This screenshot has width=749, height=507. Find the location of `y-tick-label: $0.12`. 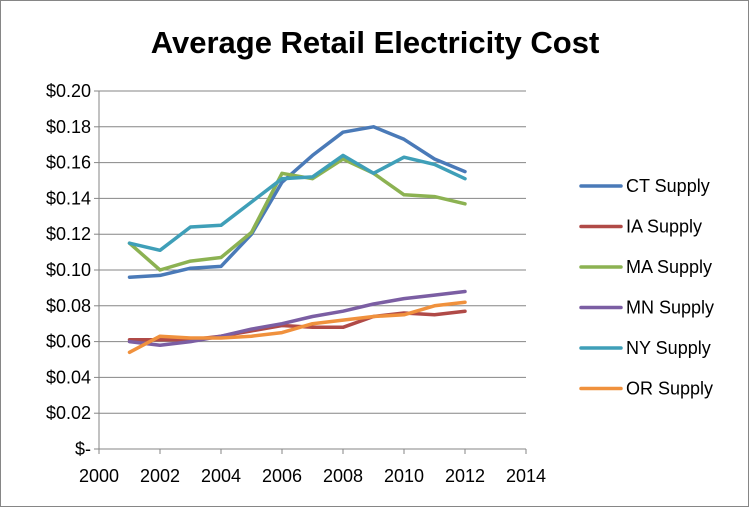

y-tick-label: $0.12 is located at coordinates (68, 234).